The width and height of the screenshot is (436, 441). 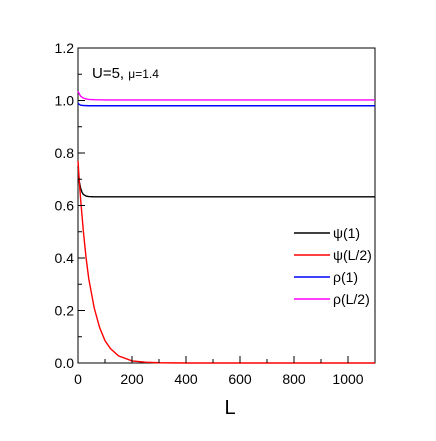 What do you see at coordinates (65, 48) in the screenshot?
I see `y-tick-label: 1.2` at bounding box center [65, 48].